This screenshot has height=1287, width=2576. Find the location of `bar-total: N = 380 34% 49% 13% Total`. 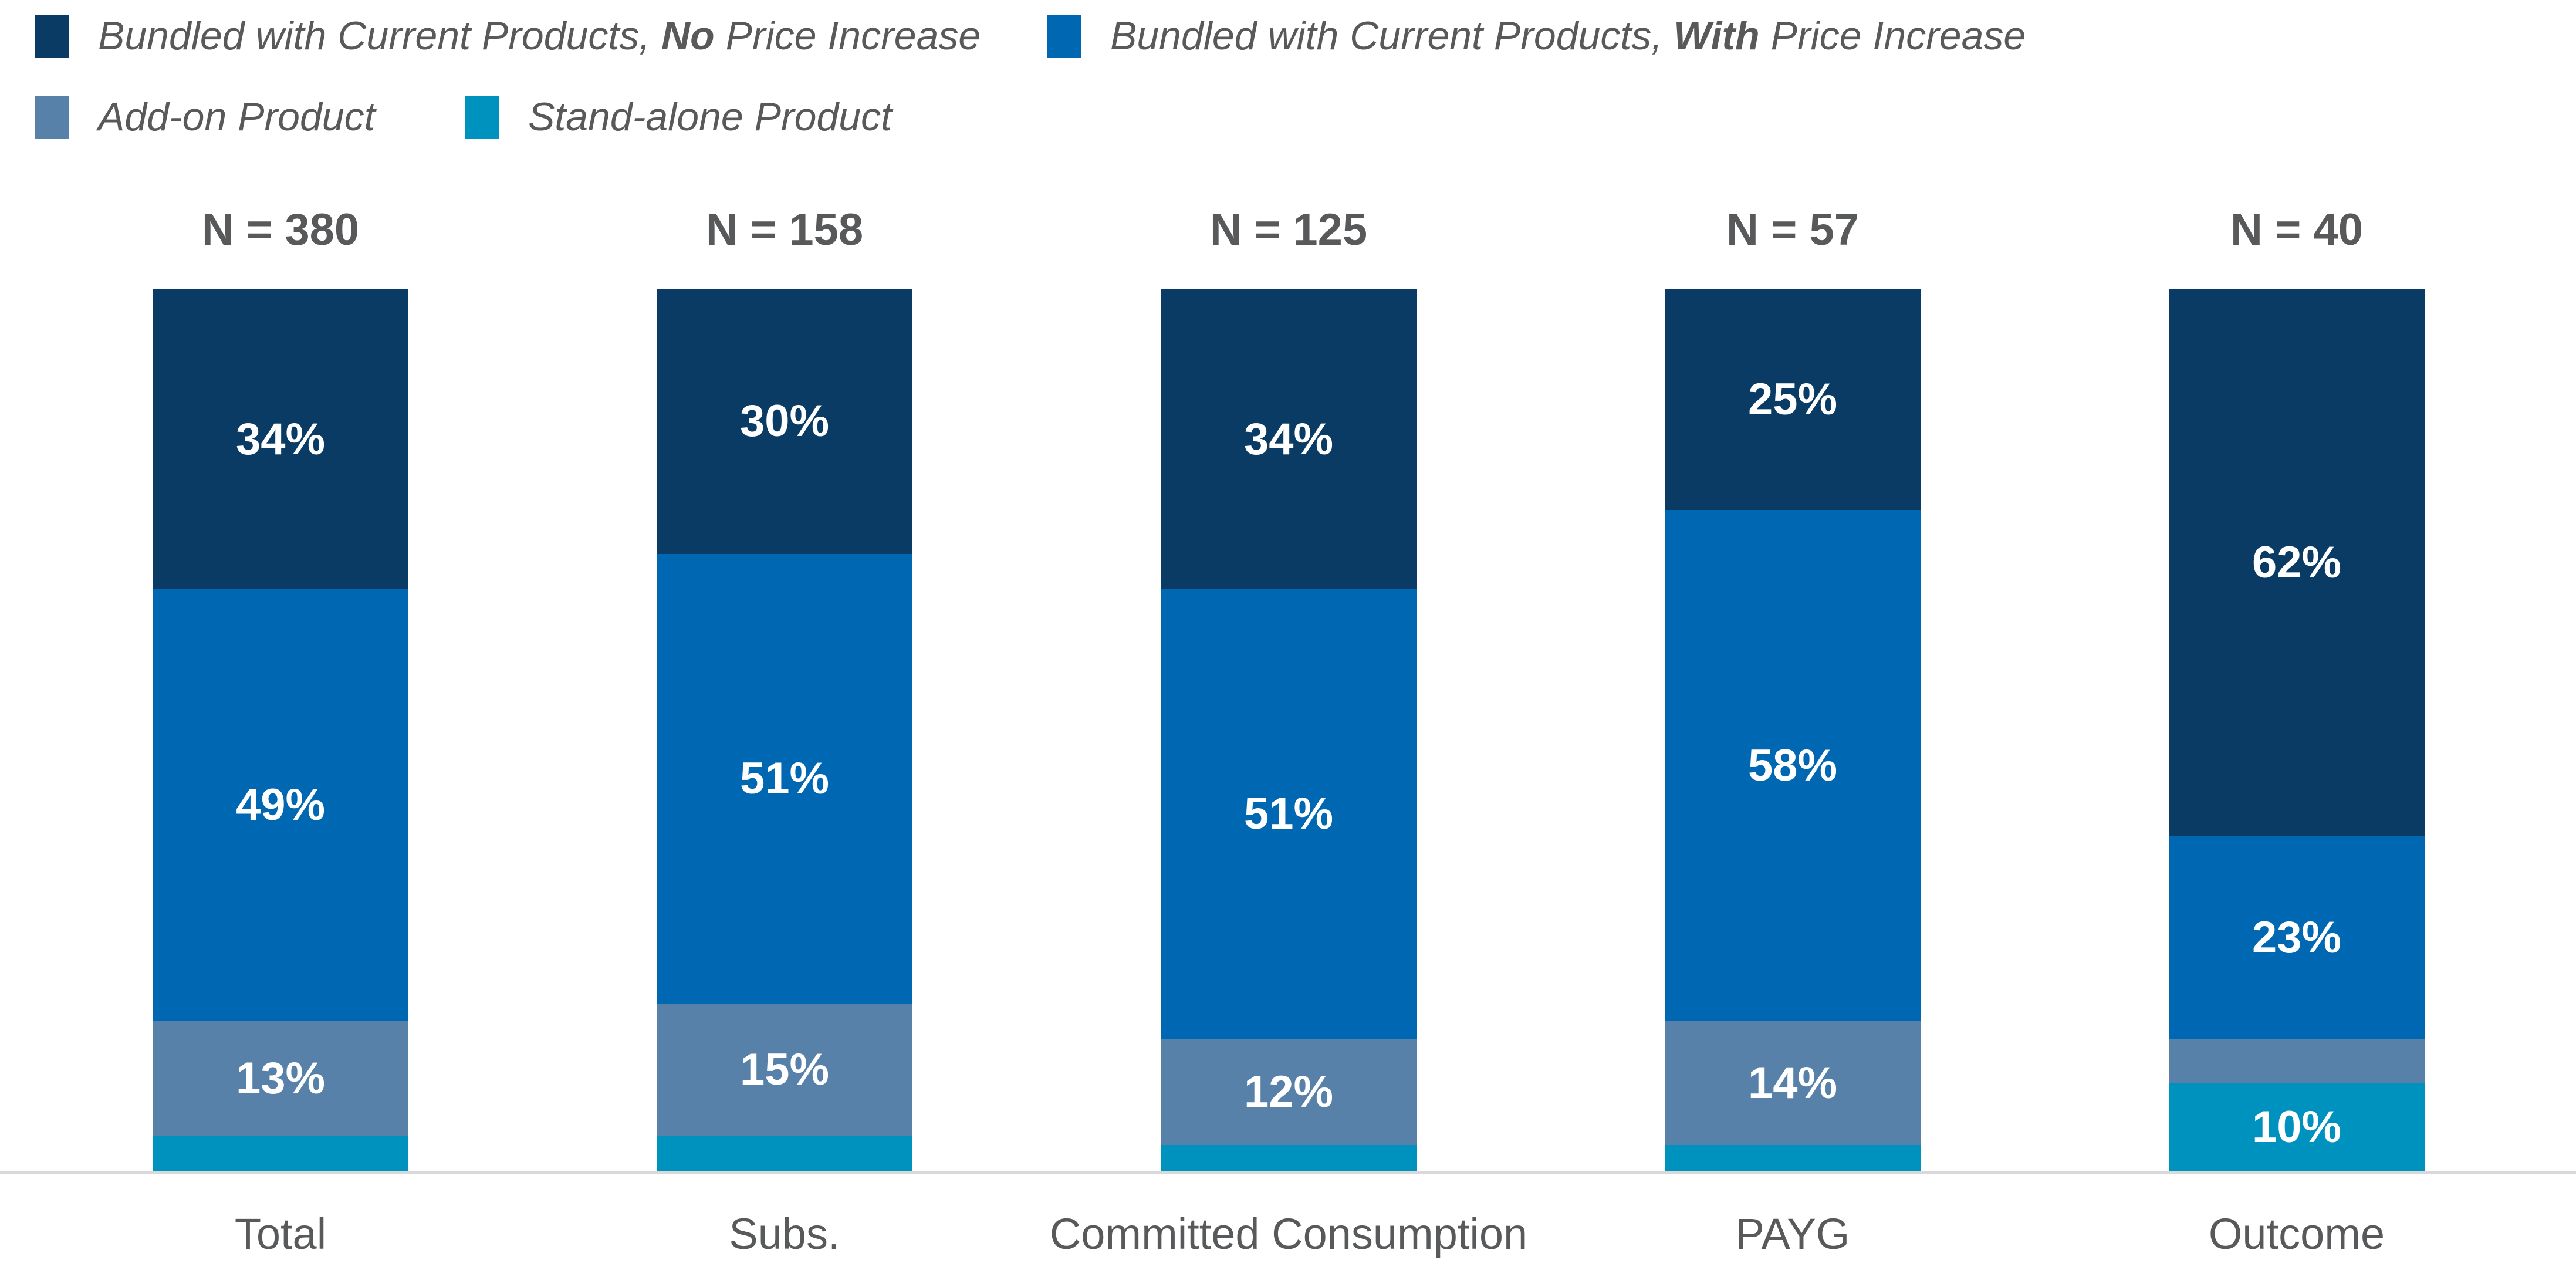

bar-total: N = 380 34% 49% 13% Total is located at coordinates (280, 731).